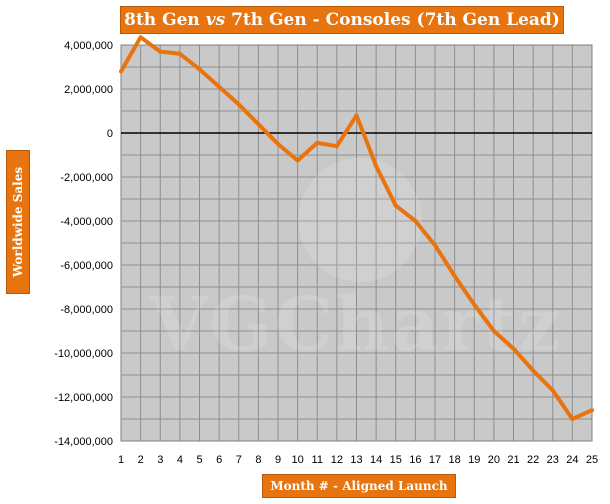 The image size is (610, 504). I want to click on y-tick-label: -14,000,000, so click(83, 442).